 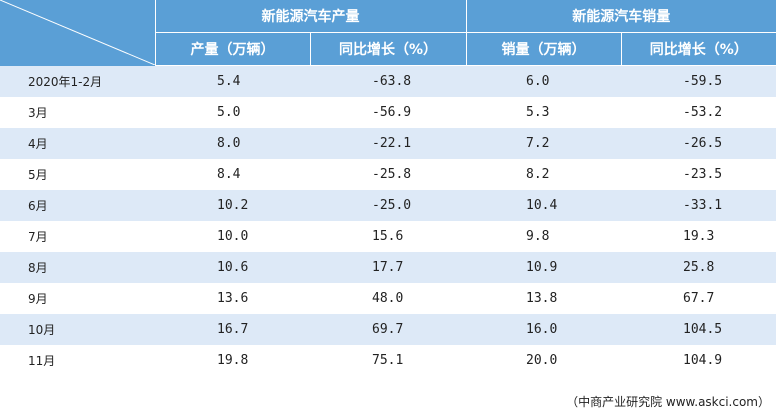 What do you see at coordinates (698, 329) in the screenshot?
I see `sales-growth-cell: 104.5` at bounding box center [698, 329].